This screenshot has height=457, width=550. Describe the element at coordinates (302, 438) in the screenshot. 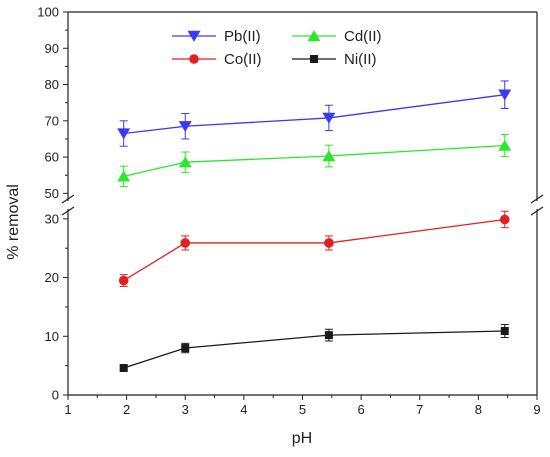

I see `x-axis-label: pH` at that location.